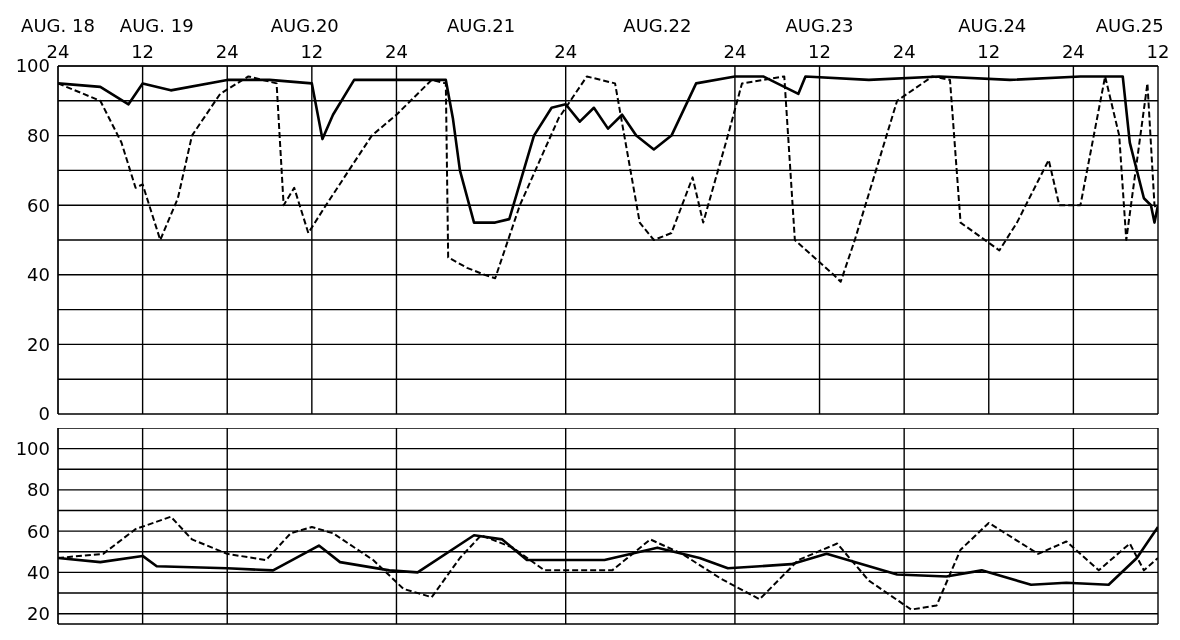  I want to click on x2-tick-label: AUG.24, so click(992, 25).